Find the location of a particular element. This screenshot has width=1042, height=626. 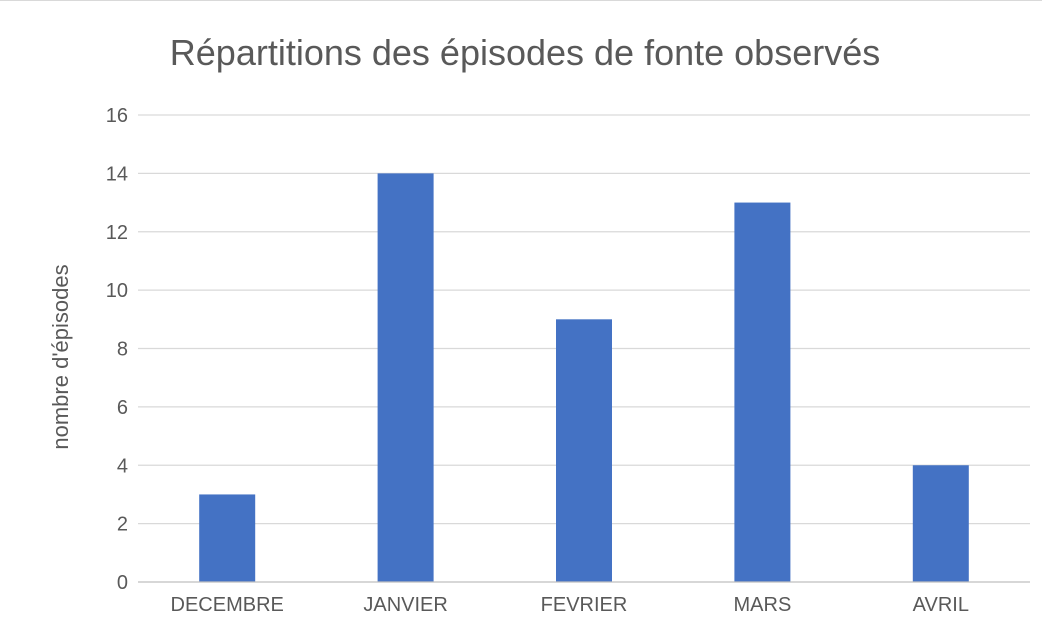

y-tick-label: 14 is located at coordinates (117, 174).